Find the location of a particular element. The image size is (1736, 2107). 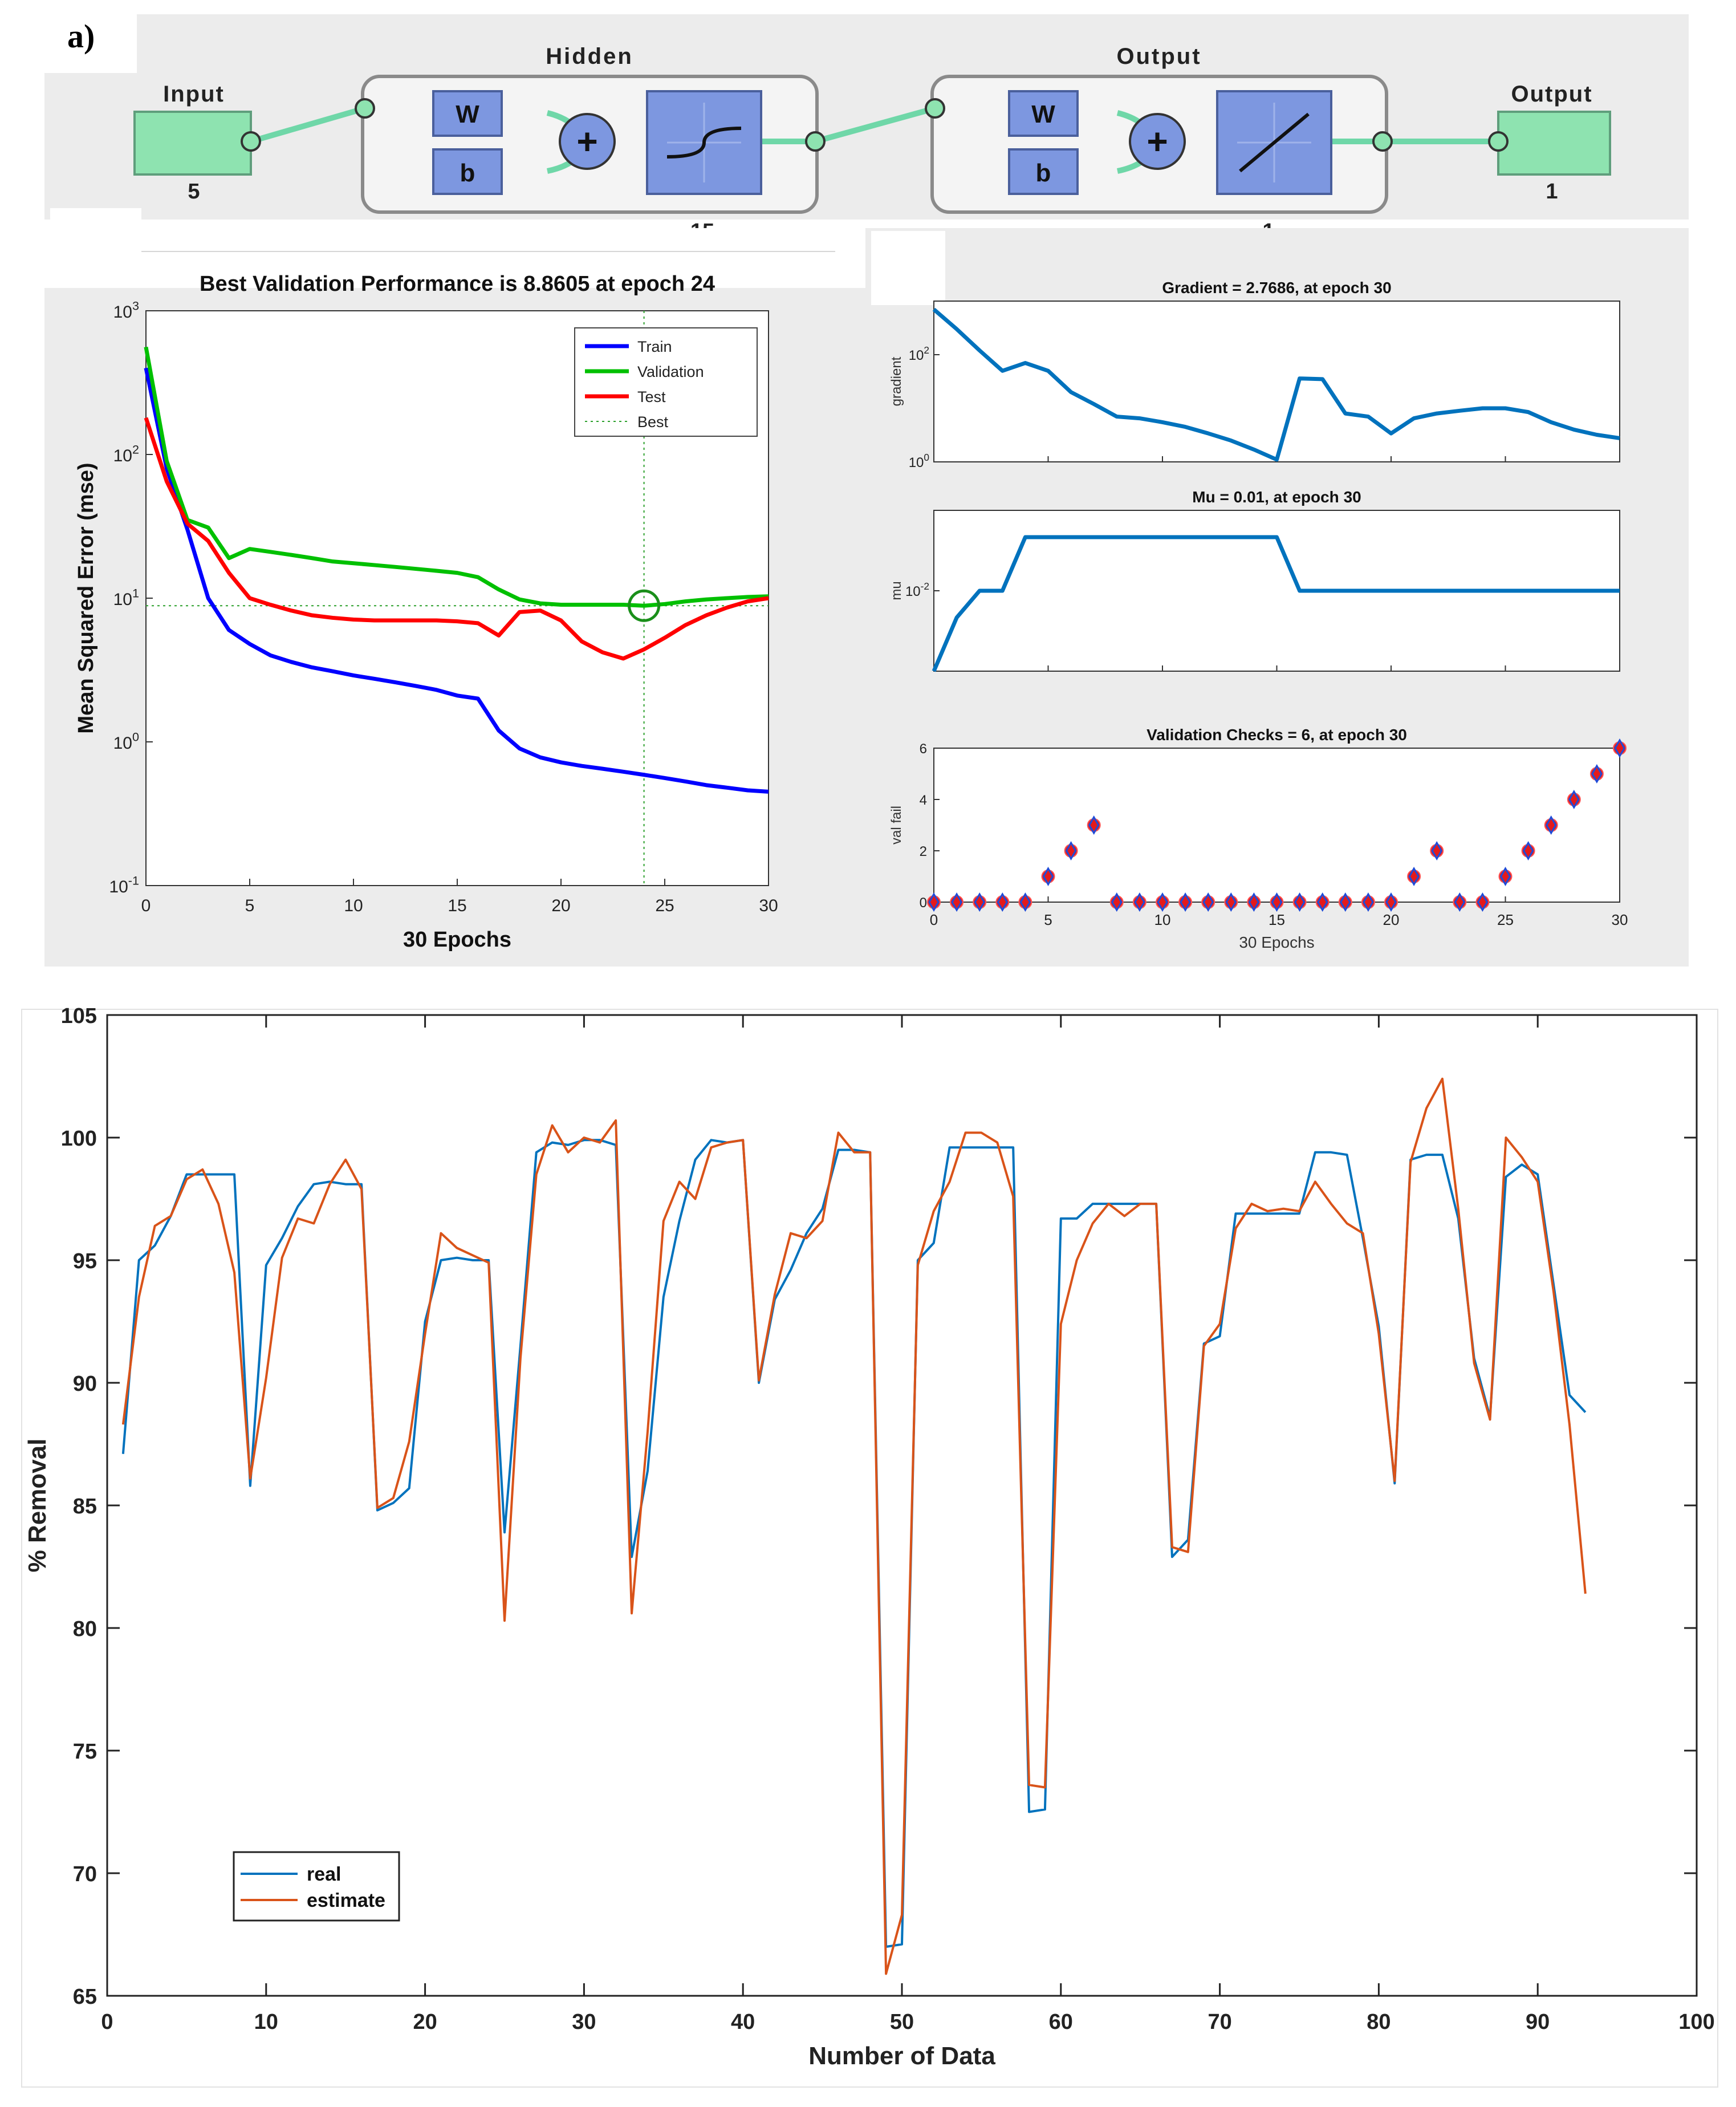

val-checks-plot-area is located at coordinates (1277, 825).